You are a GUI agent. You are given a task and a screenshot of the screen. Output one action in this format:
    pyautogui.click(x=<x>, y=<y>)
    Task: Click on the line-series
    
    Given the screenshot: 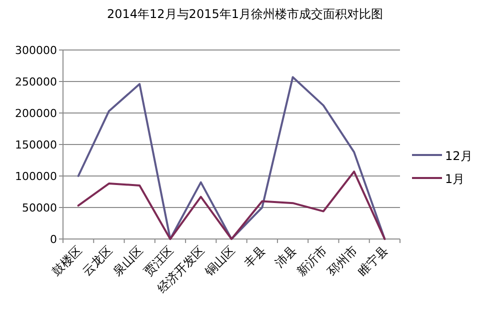 What is the action you would take?
    pyautogui.click(x=231, y=205)
    